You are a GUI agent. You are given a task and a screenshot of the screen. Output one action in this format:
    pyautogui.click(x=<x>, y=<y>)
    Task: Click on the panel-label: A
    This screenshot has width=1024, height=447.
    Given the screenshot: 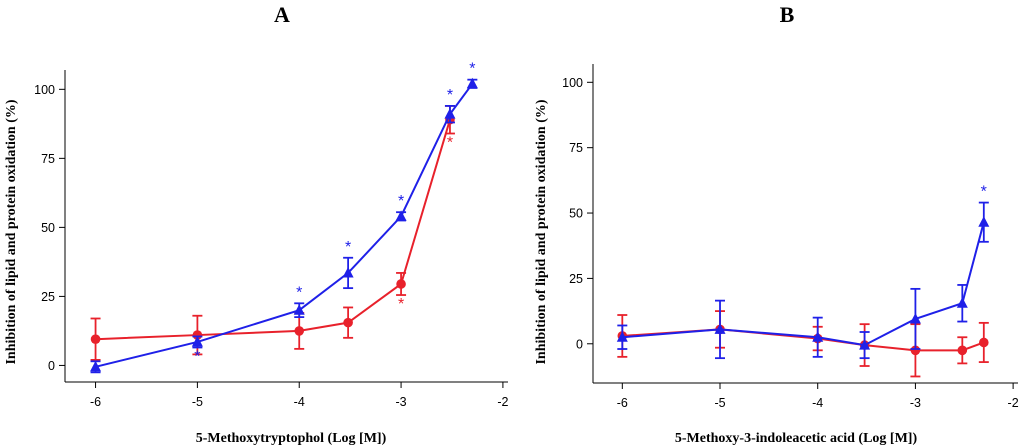 What is the action you would take?
    pyautogui.click(x=282, y=14)
    